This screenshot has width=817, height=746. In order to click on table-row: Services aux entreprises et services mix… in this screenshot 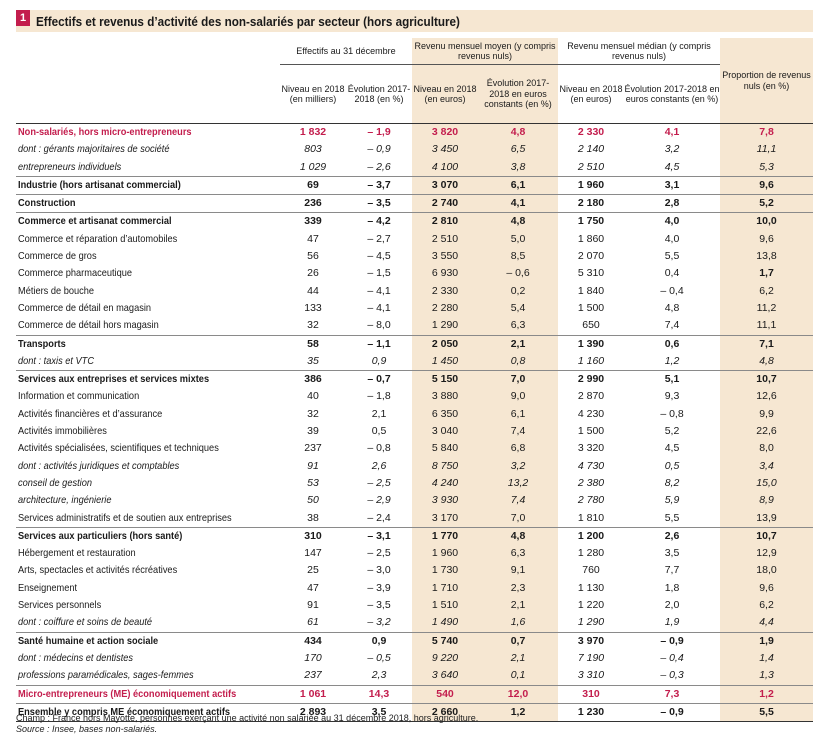, I will do `click(414, 379)`.